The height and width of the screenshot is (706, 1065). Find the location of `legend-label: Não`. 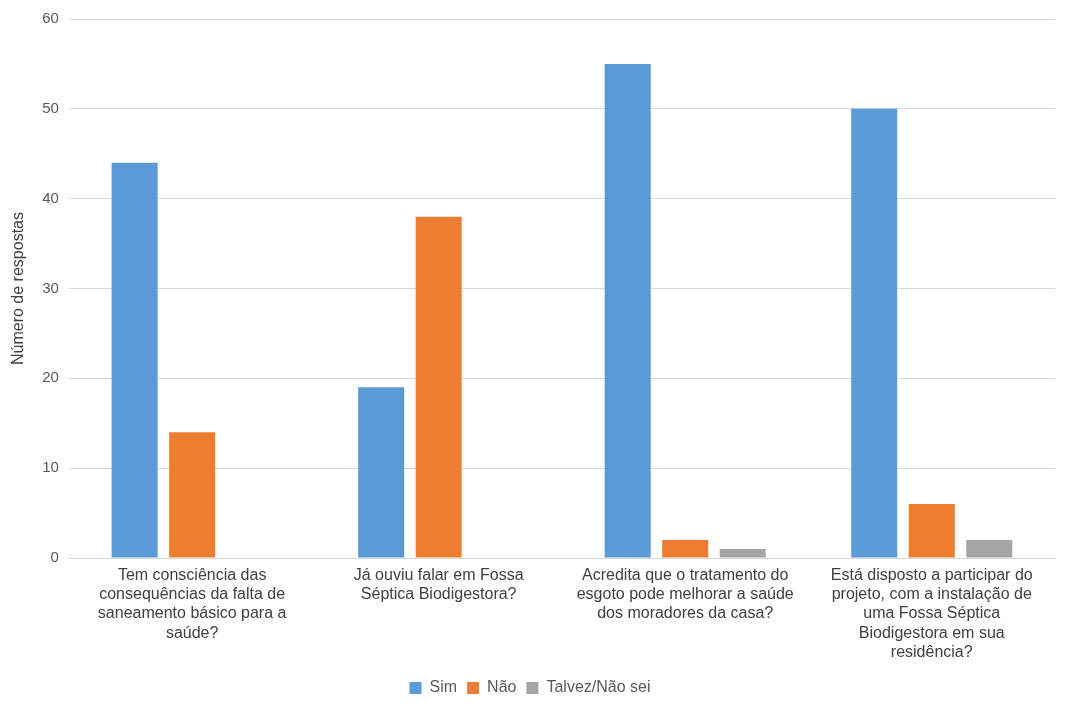

legend-label: Não is located at coordinates (502, 687).